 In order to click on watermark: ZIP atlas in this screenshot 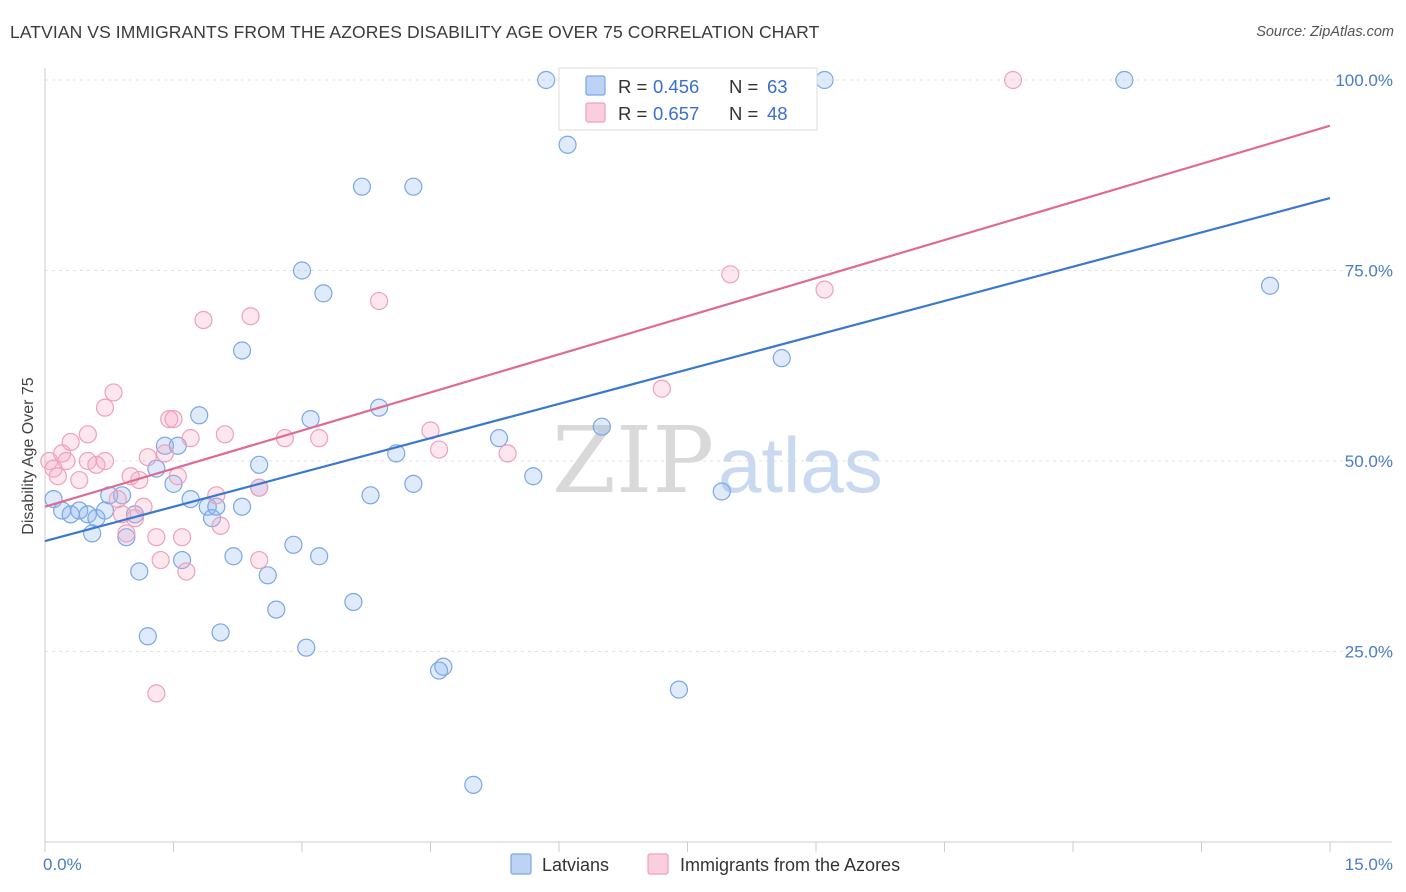, I will do `click(717, 460)`.